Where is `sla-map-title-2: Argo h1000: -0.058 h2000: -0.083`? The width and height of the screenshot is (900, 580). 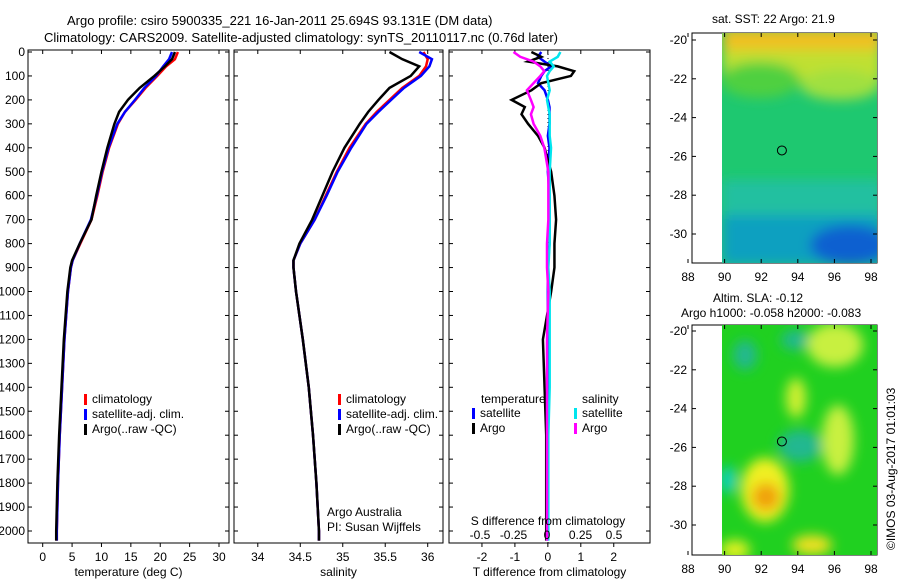
sla-map-title-2: Argo h1000: -0.058 h2000: -0.083 is located at coordinates (771, 313).